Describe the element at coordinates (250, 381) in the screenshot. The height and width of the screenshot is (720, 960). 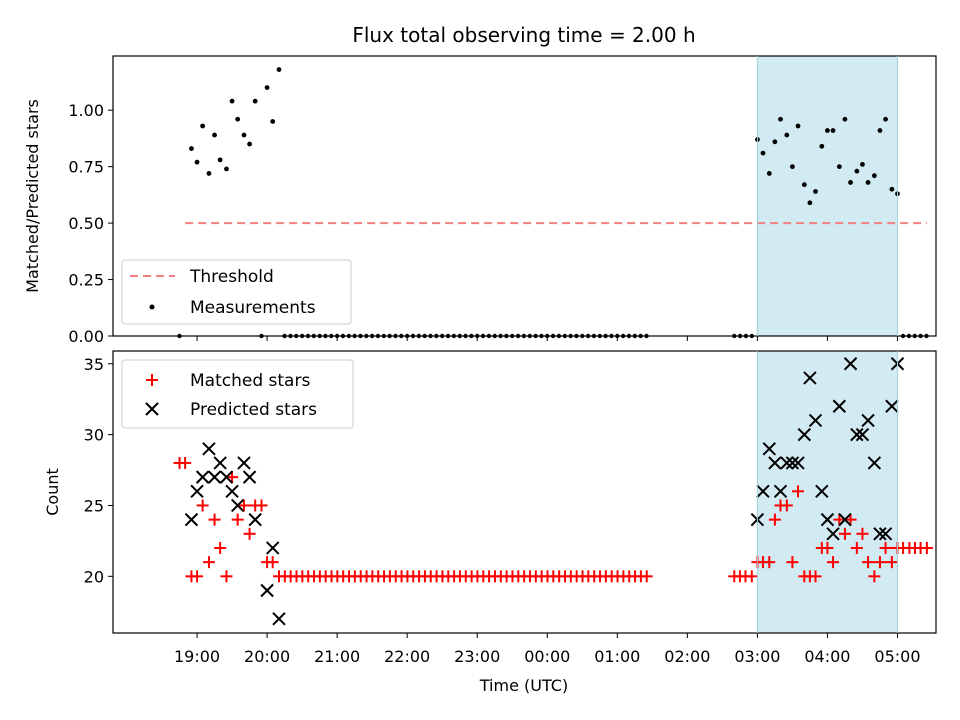
I see `legend-matched-label: Matched stars` at that location.